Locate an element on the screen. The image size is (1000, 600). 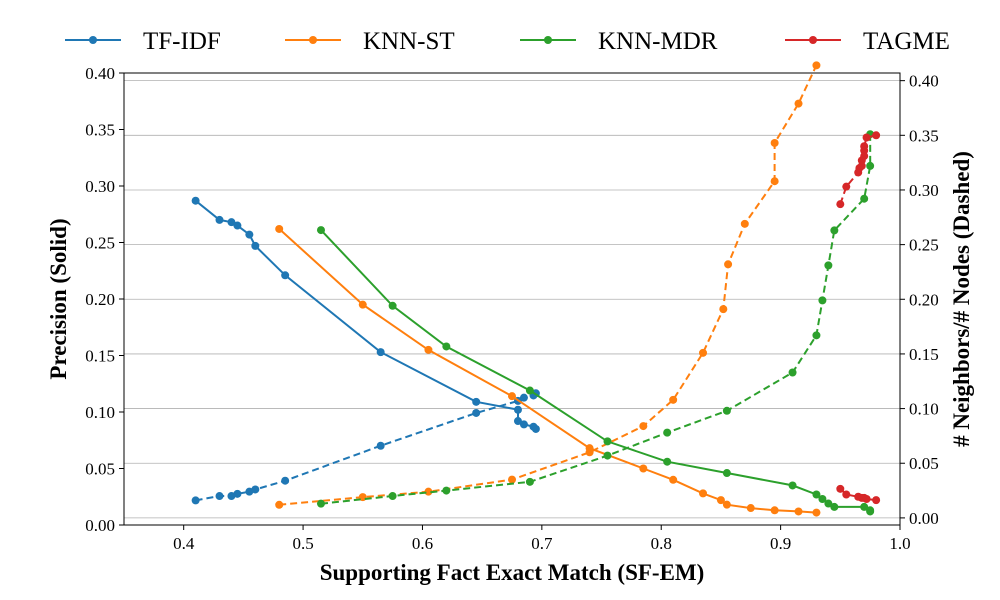
y-left-tick-label: 0.40 is located at coordinates (100, 73).